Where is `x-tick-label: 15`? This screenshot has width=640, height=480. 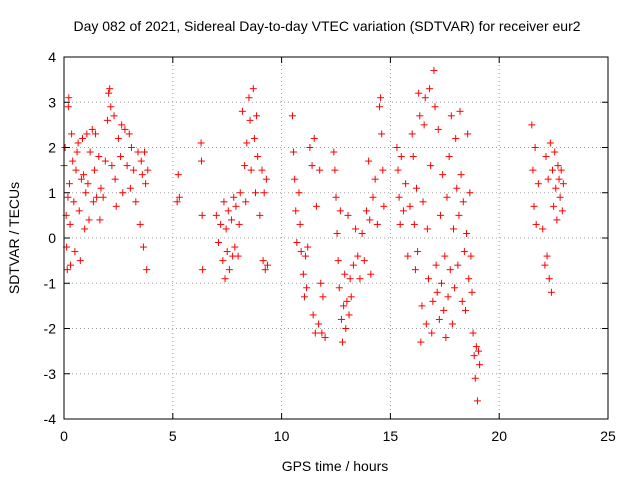 x-tick-label: 15 is located at coordinates (391, 436).